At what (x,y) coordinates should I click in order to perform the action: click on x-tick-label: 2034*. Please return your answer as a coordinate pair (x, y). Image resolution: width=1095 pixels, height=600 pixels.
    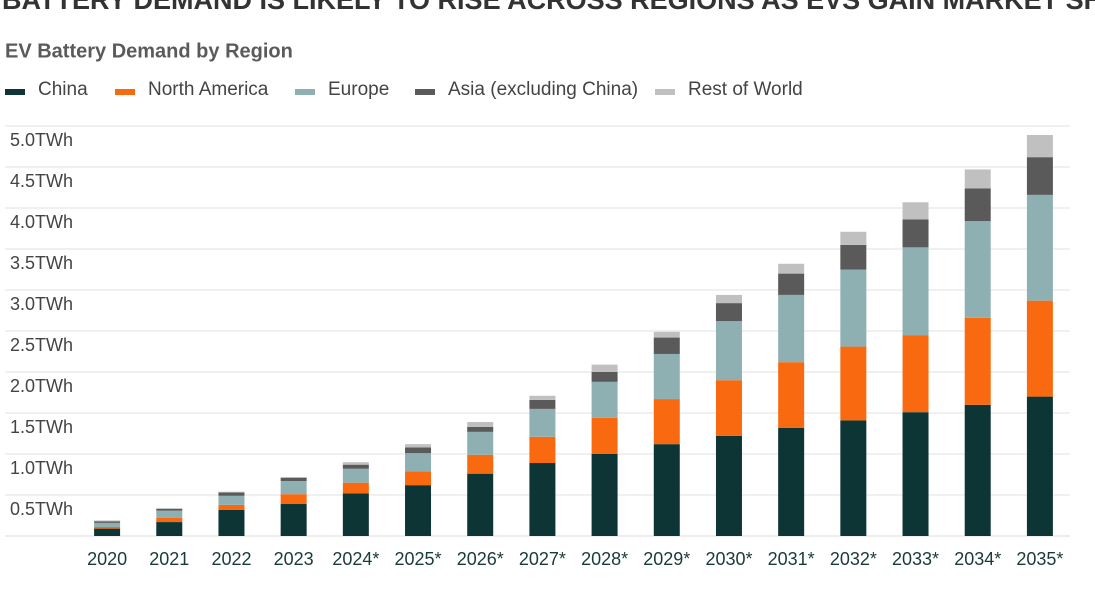
    Looking at the image, I should click on (977, 559).